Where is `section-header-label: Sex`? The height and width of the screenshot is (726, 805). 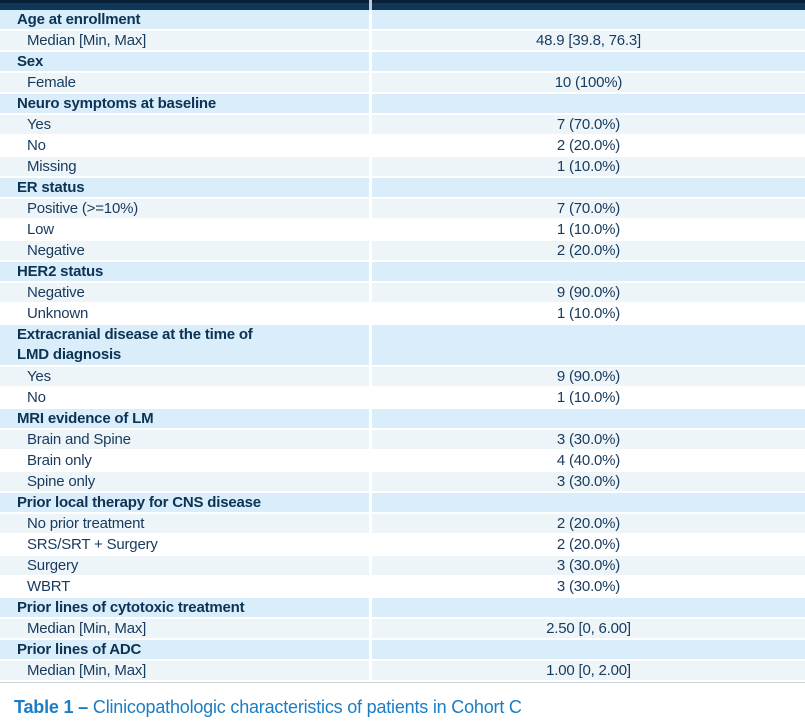 section-header-label: Sex is located at coordinates (30, 61).